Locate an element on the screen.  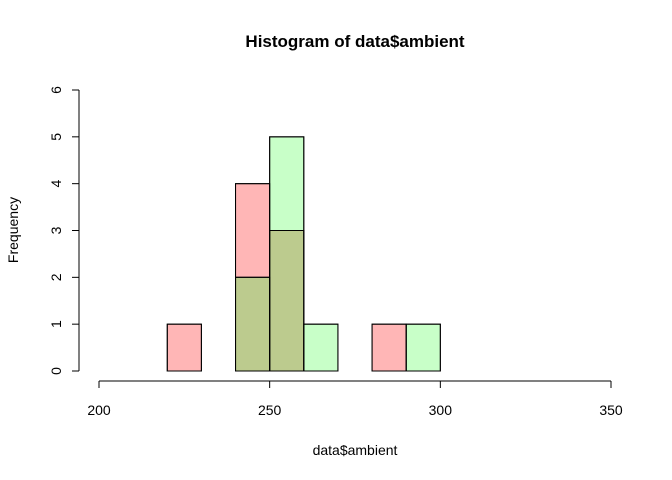
y-axis-label: Frequency is located at coordinates (13, 230).